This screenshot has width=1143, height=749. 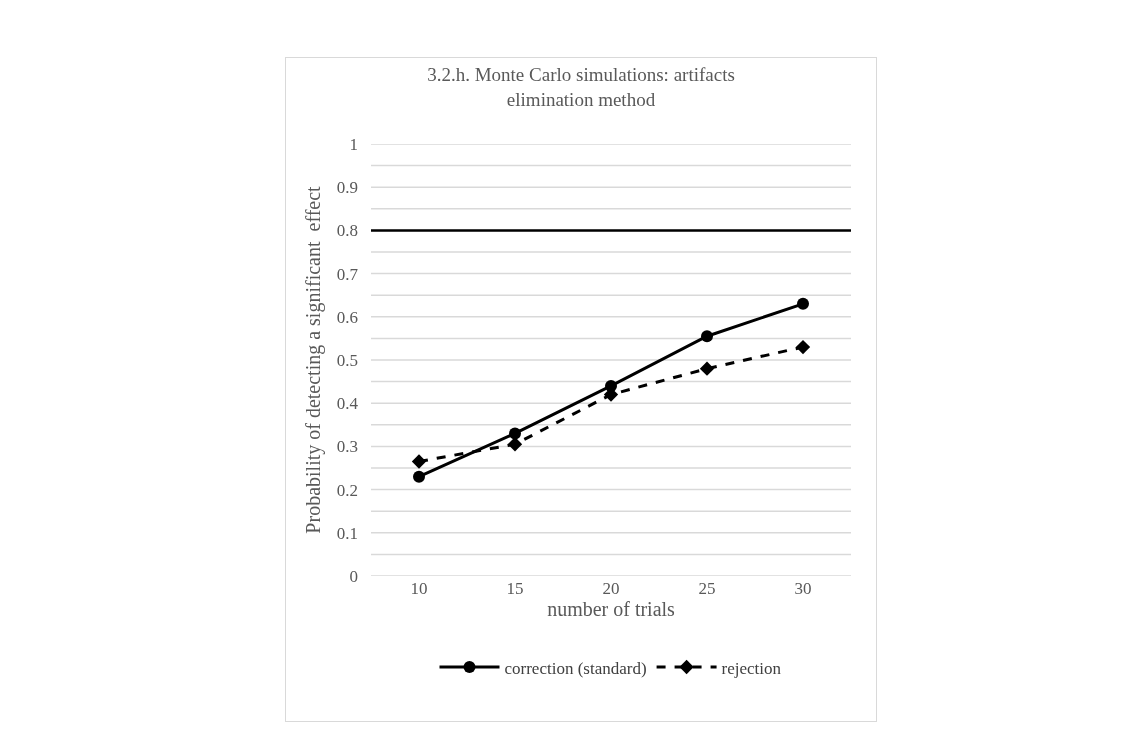 What do you see at coordinates (611, 609) in the screenshot?
I see `x-axis-title: number of trials` at bounding box center [611, 609].